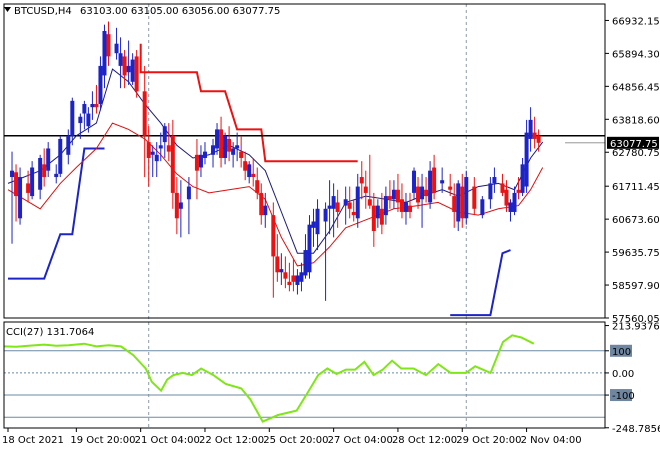  Describe the element at coordinates (623, 396) in the screenshot. I see `cci-tick-label: -100` at that location.